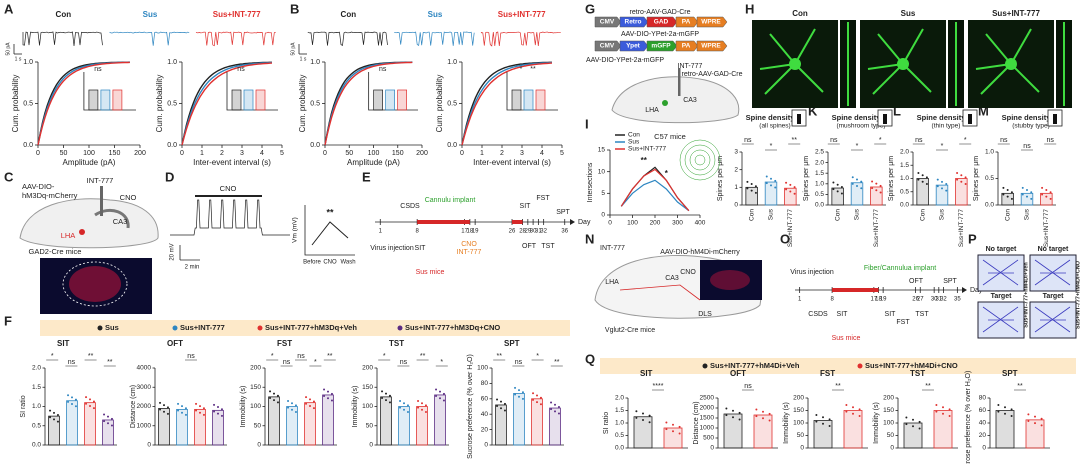 This screenshot has height=464, width=1080. What do you see at coordinates (543, 198) in the screenshot?
I see `event-label: FST` at bounding box center [543, 198].